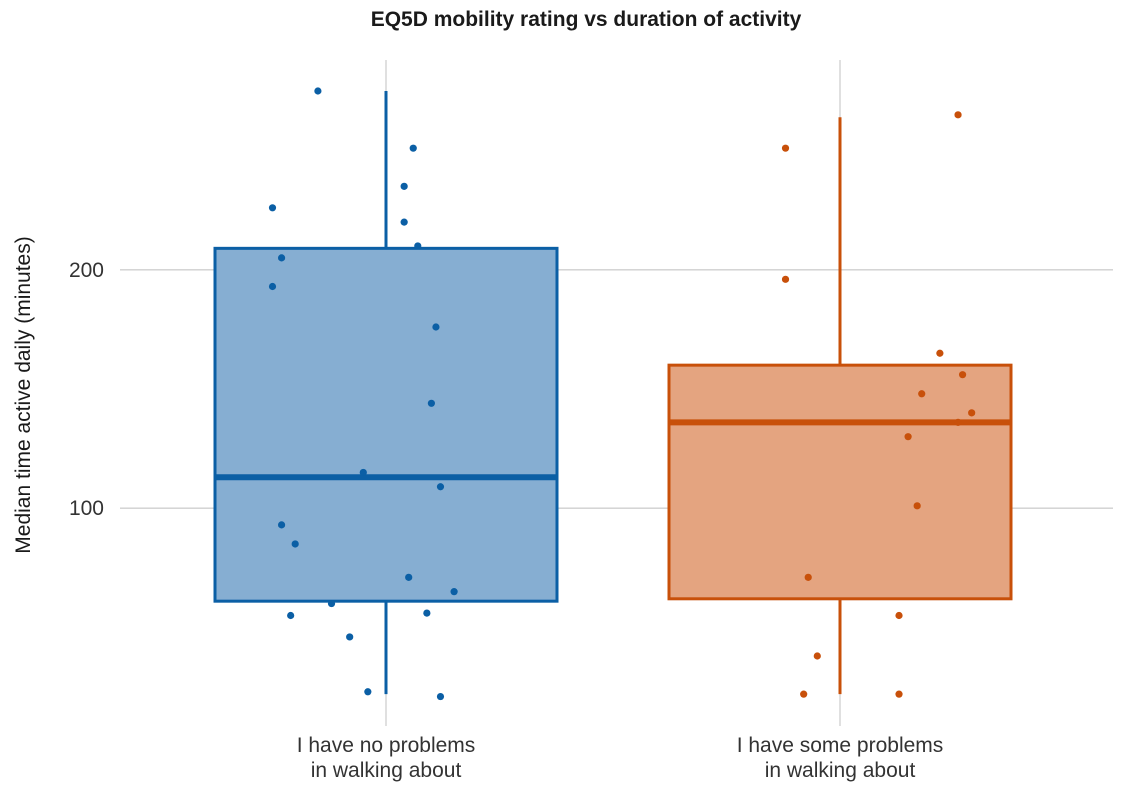 The height and width of the screenshot is (787, 1123). What do you see at coordinates (86, 270) in the screenshot?
I see `y-tick-label: 200` at bounding box center [86, 270].